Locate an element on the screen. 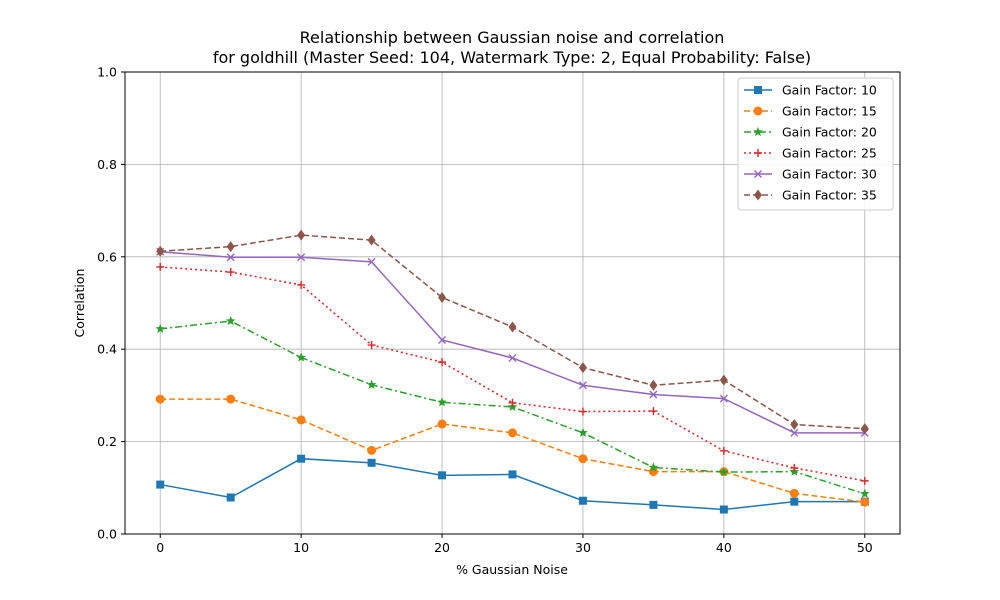  y-axis-label: Correlation is located at coordinates (79, 303).